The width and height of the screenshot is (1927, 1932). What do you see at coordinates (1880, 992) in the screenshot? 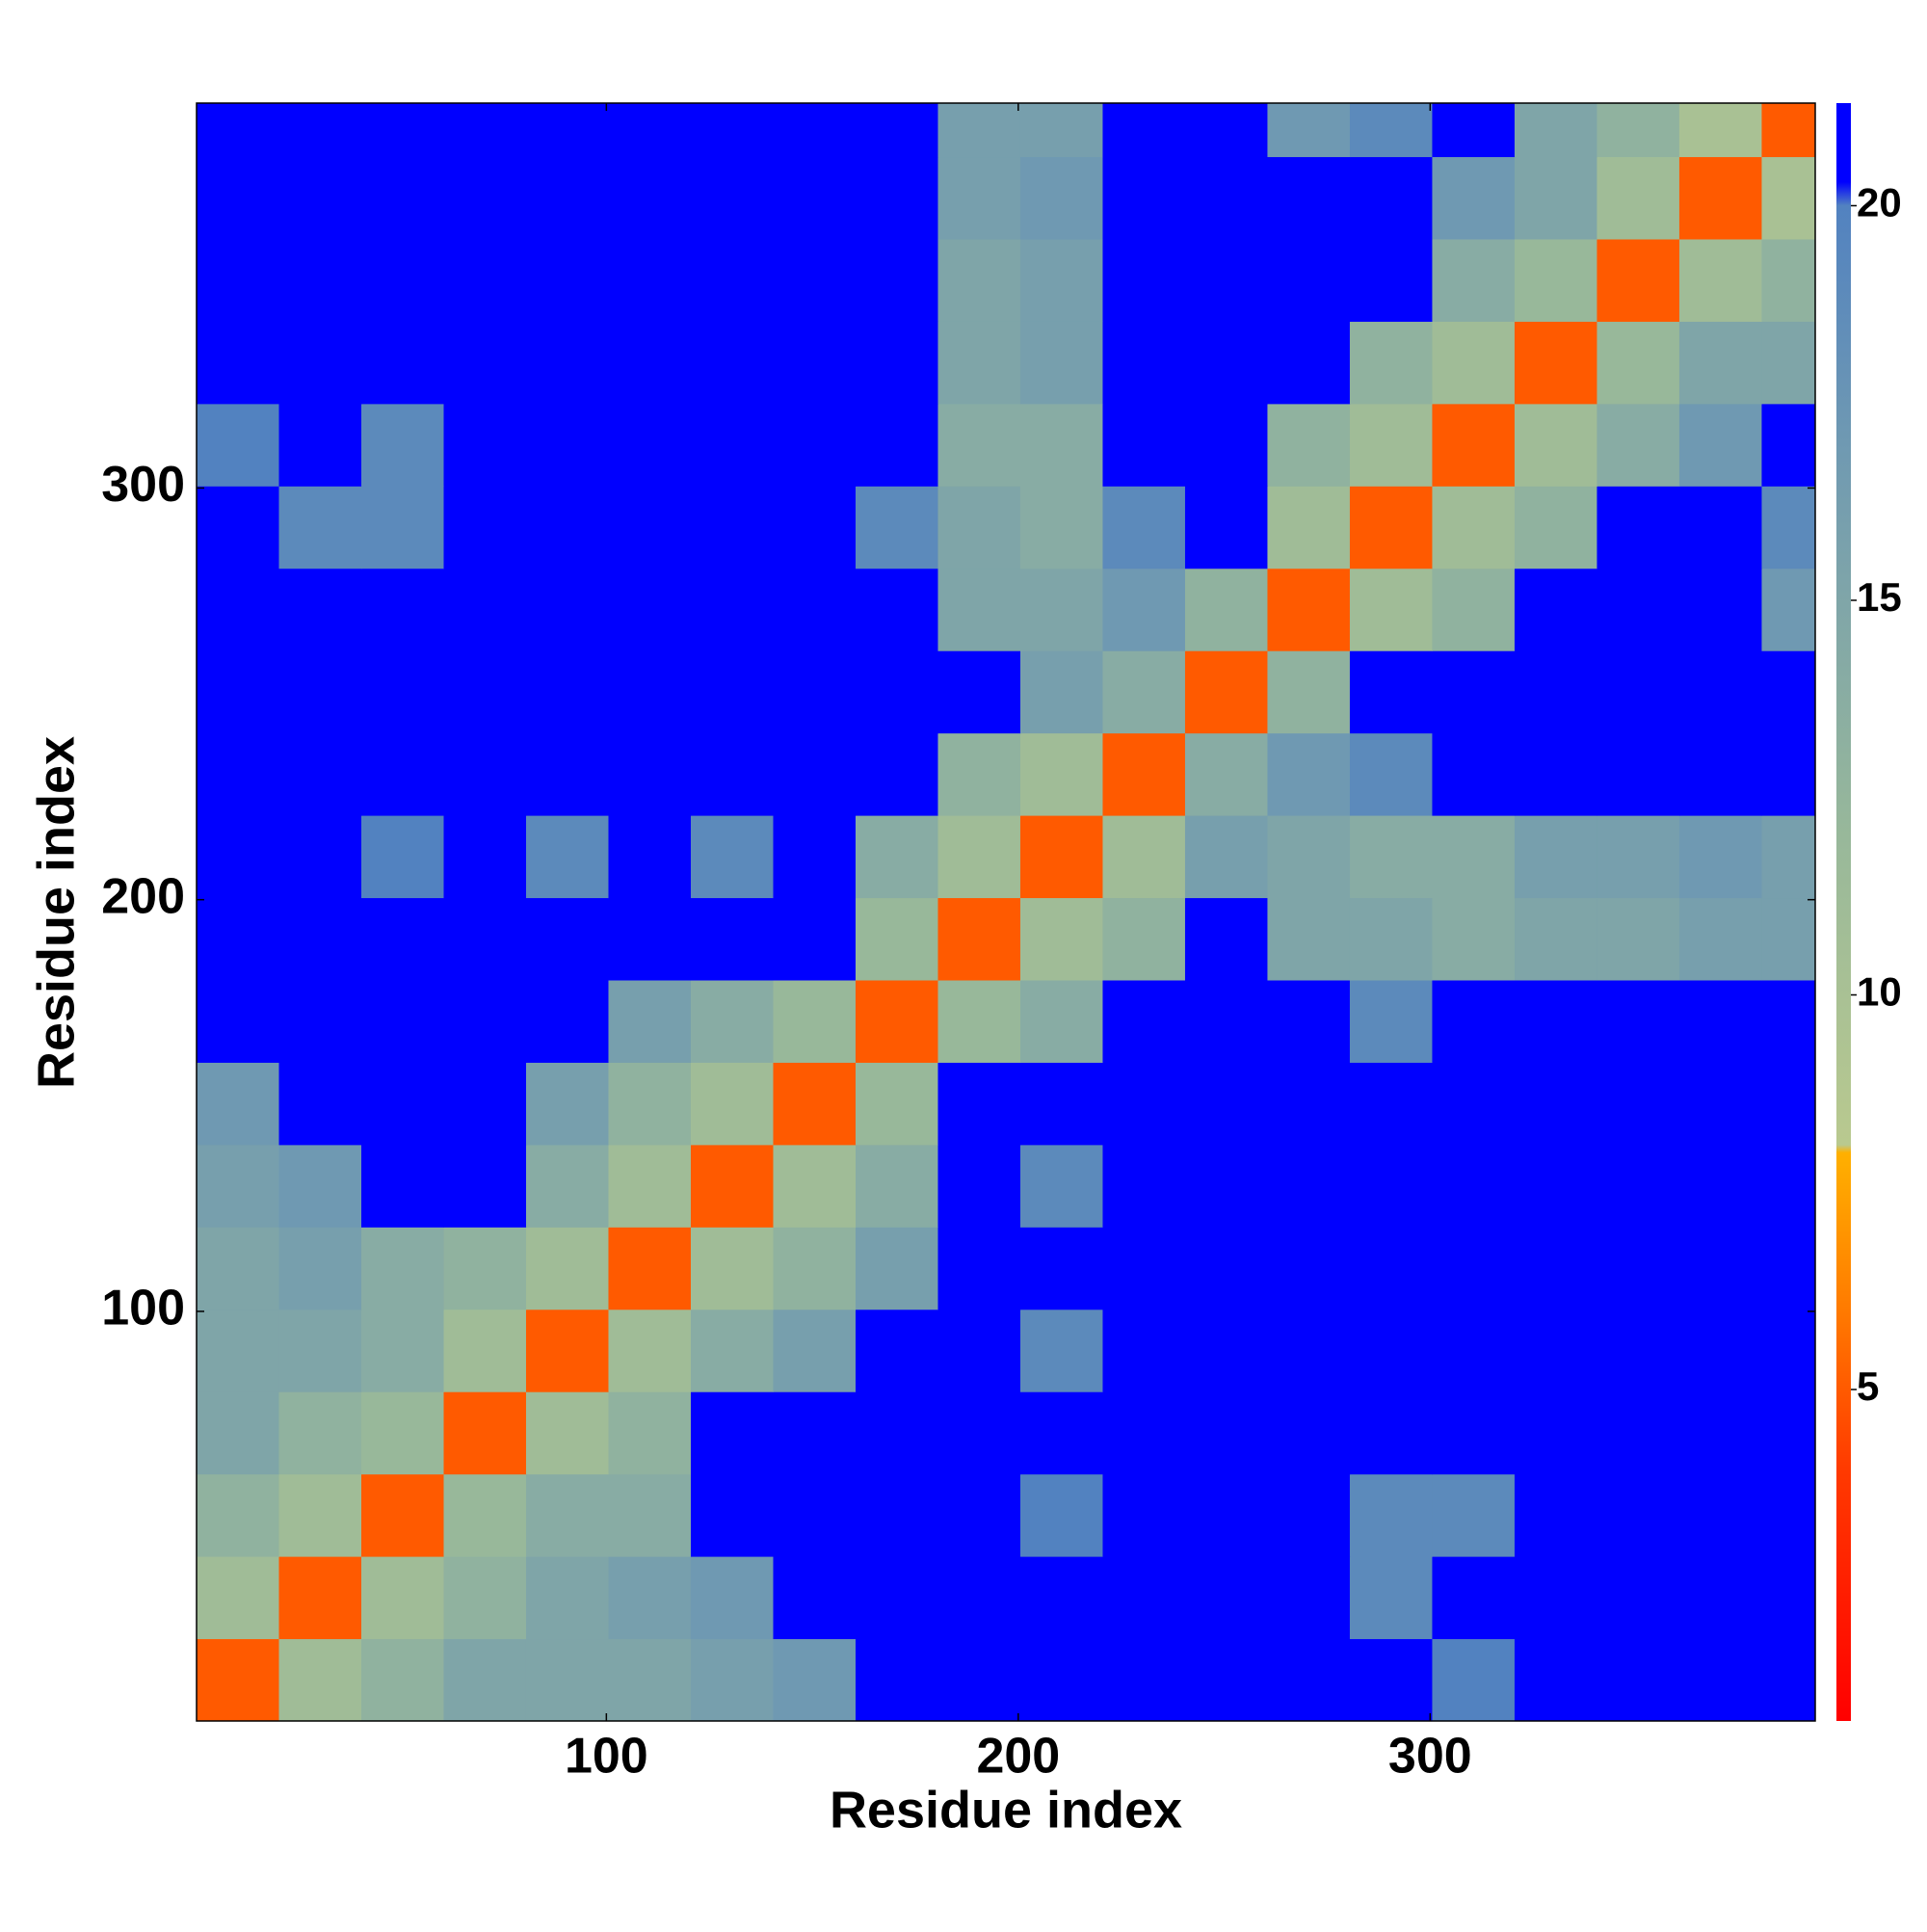
I see `colorbar-tick-label: 10` at bounding box center [1880, 992].